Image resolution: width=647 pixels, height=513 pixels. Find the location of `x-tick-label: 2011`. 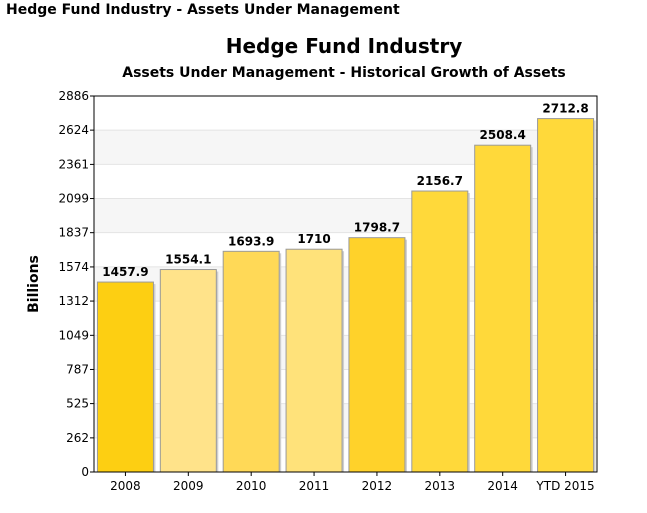

x-tick-label: 2011 is located at coordinates (314, 486).